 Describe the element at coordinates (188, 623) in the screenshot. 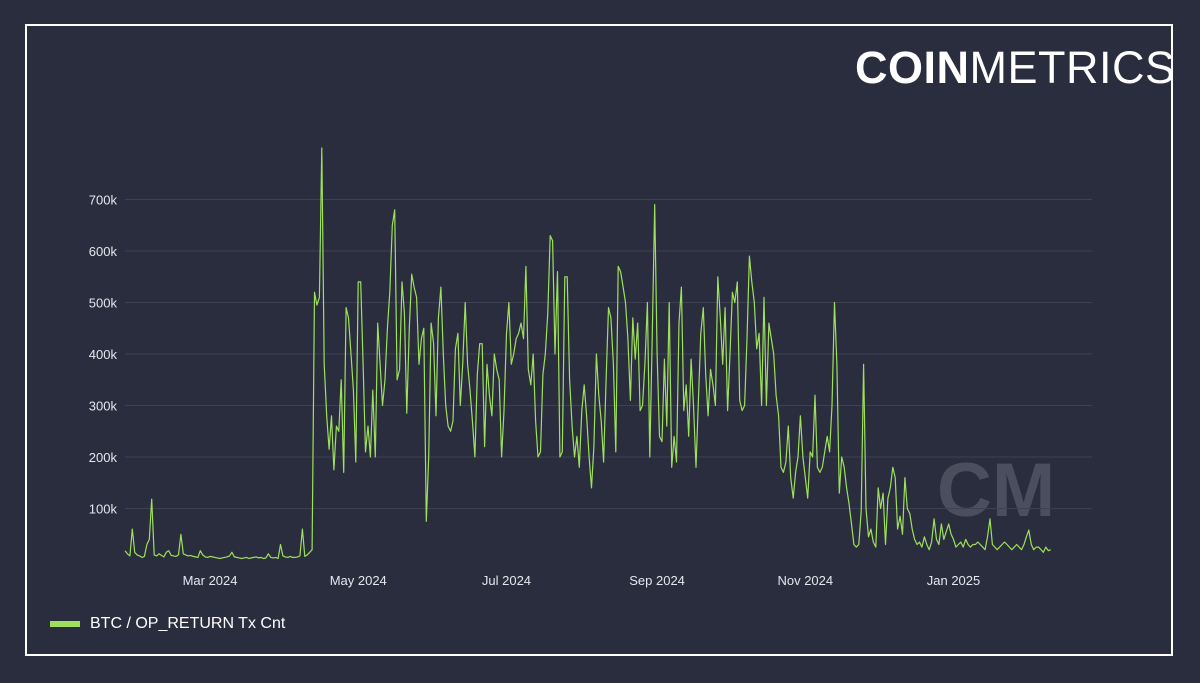

I see `legend-label: BTC / OP_RETURN Tx Cnt` at that location.